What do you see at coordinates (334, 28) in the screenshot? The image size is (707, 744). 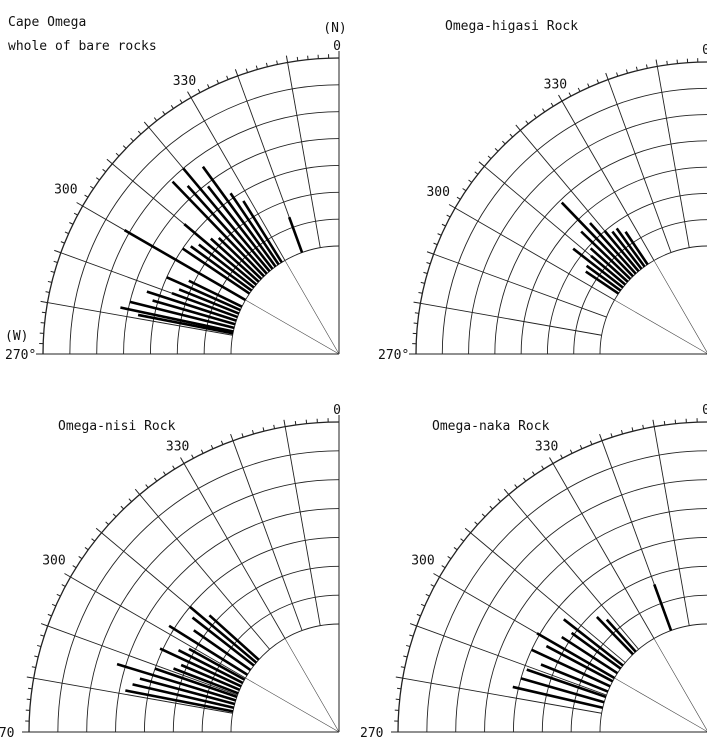 I see `north-label: (N)` at bounding box center [334, 28].